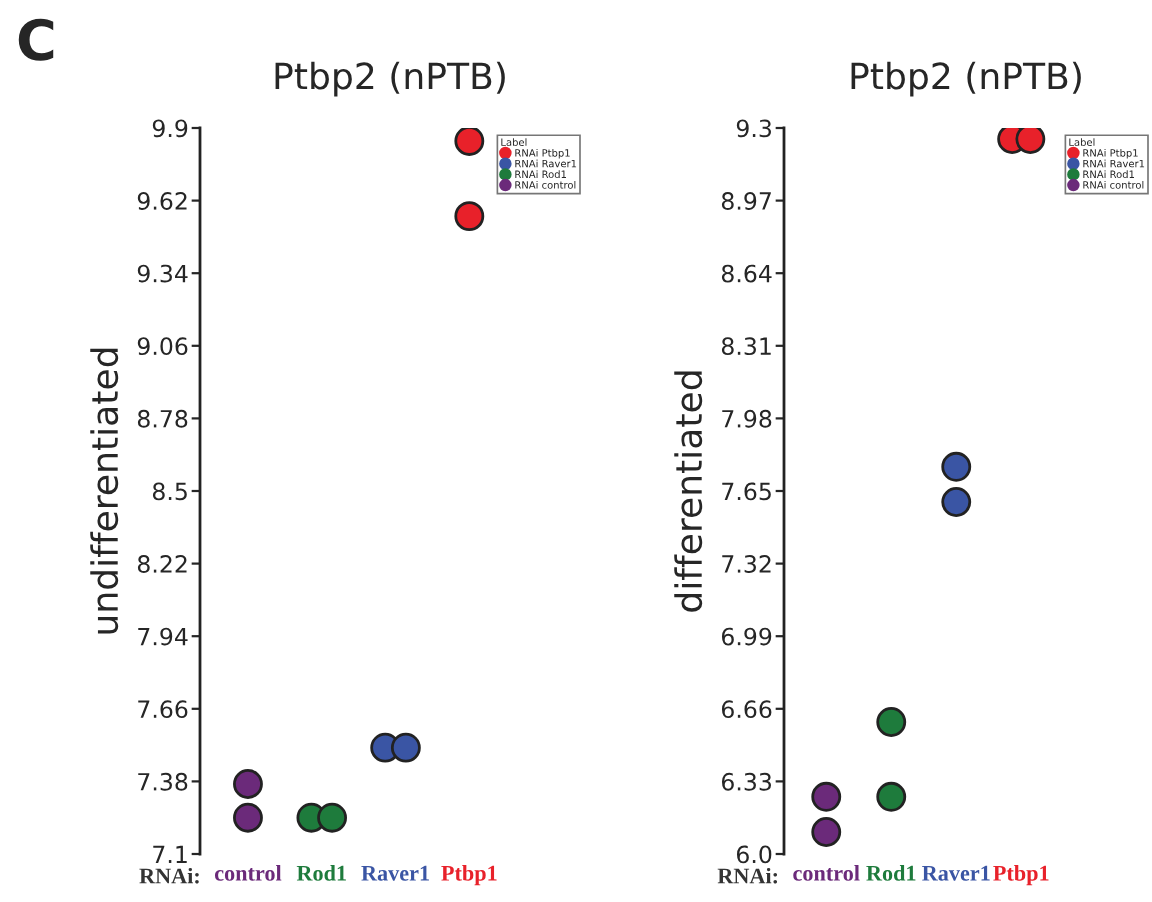 The height and width of the screenshot is (902, 1152). I want to click on y-tick-label: 7.1, so click(170, 854).